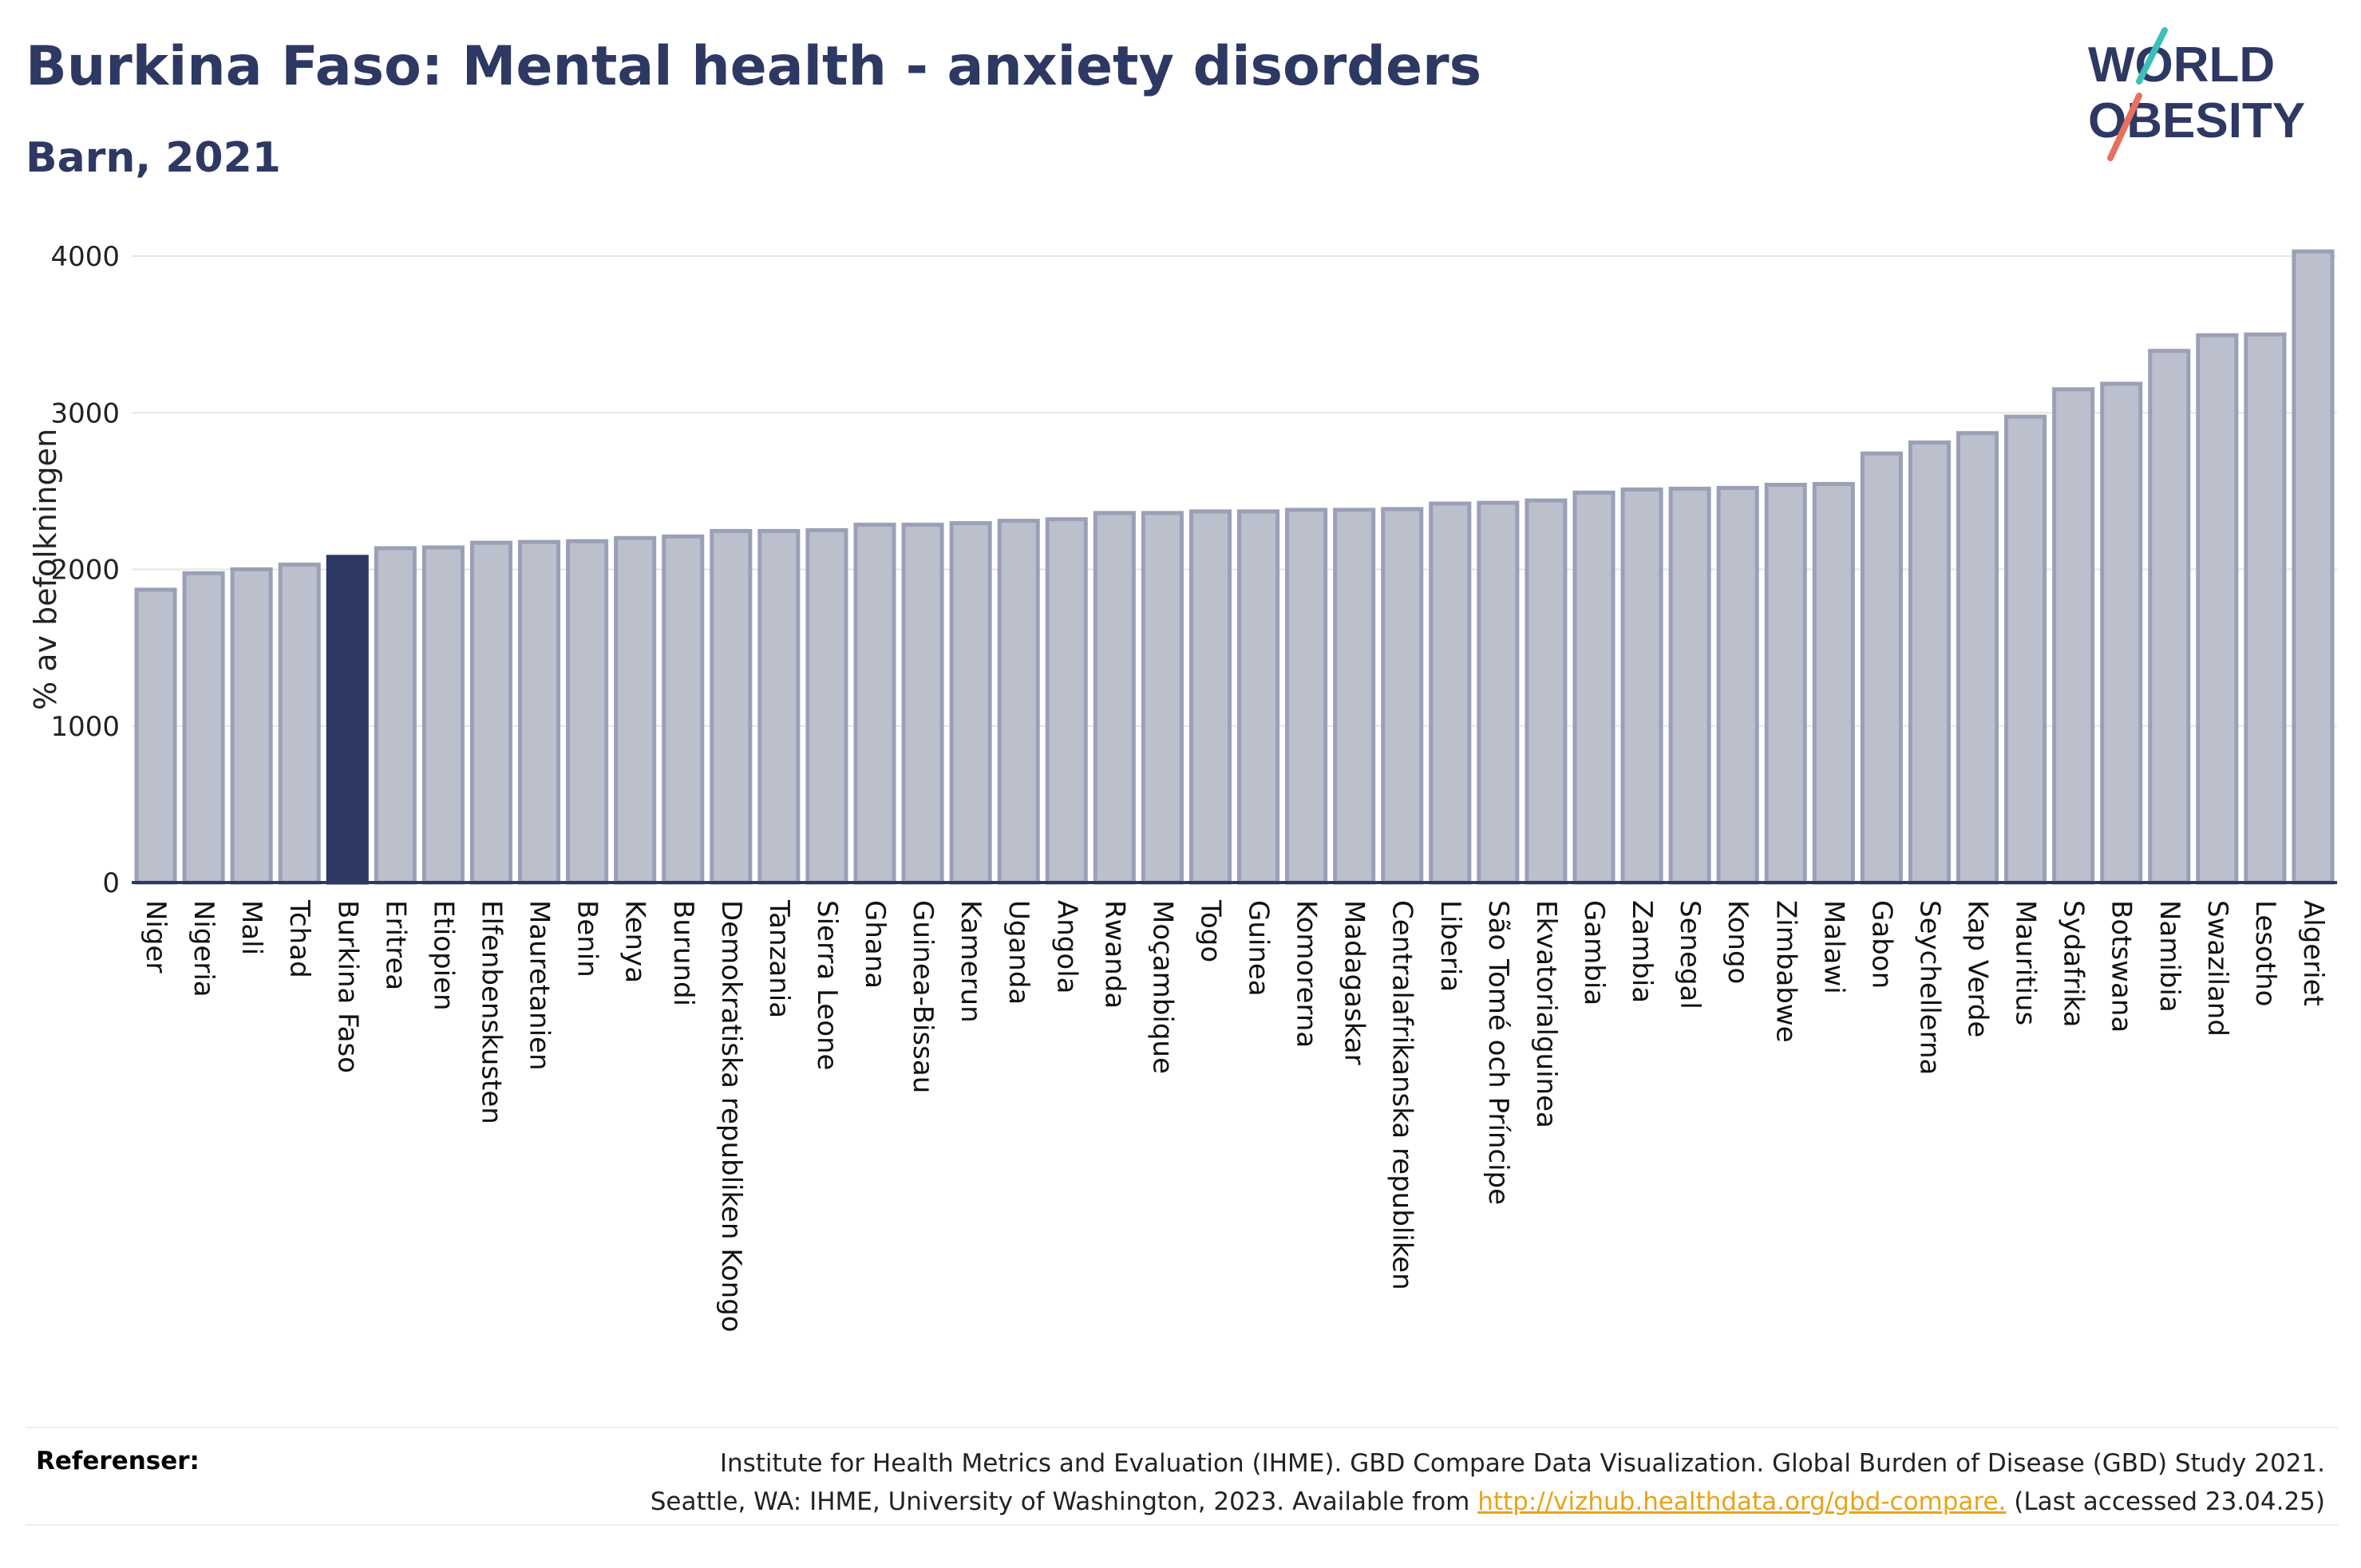  What do you see at coordinates (827, 985) in the screenshot?
I see `x-tick-label: Sierra Leone` at bounding box center [827, 985].